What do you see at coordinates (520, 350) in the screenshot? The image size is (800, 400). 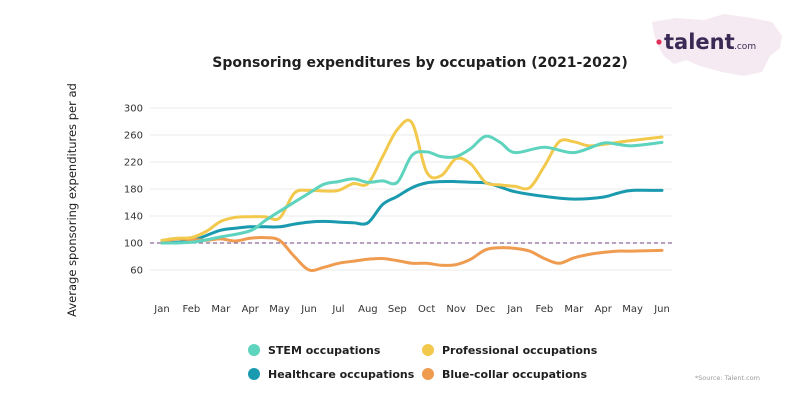 I see `legend-label: Professional occupations` at bounding box center [520, 350].